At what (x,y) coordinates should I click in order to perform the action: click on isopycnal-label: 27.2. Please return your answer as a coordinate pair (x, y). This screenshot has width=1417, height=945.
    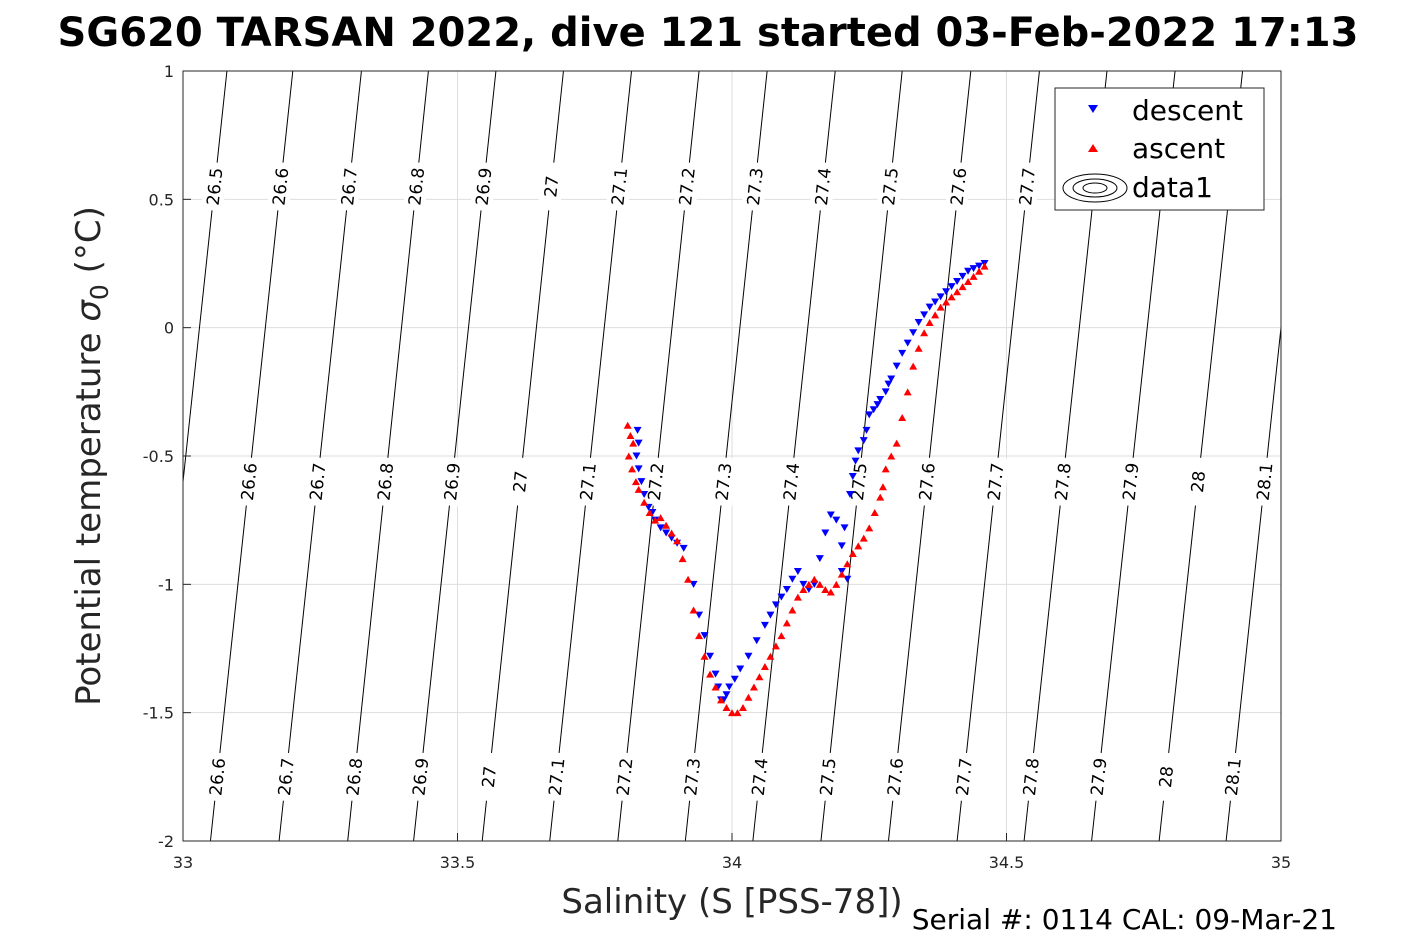
    Looking at the image, I should click on (687, 186).